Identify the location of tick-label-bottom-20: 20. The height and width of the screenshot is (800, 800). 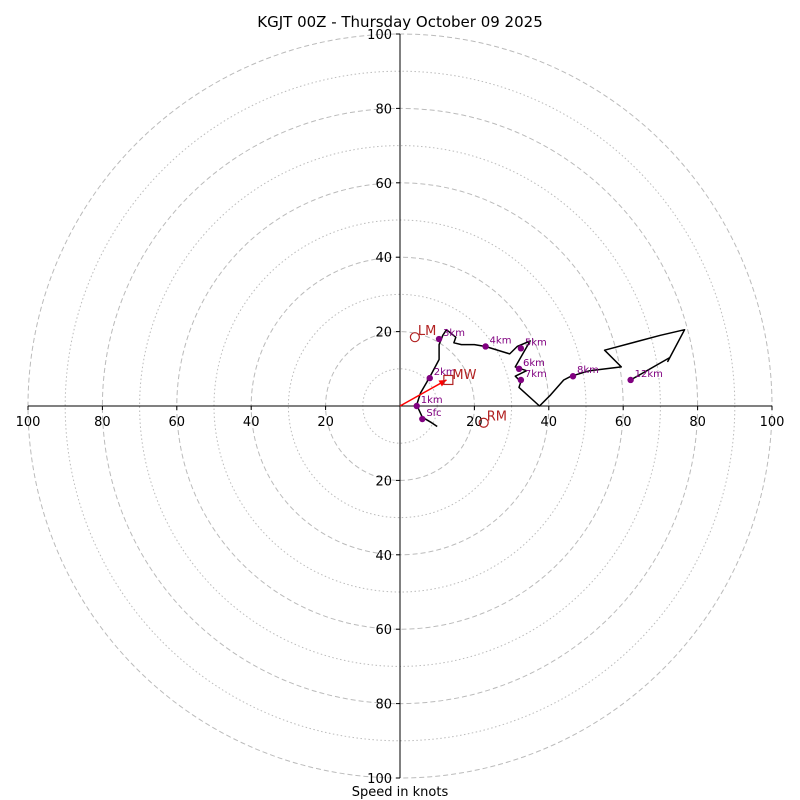
(383, 481).